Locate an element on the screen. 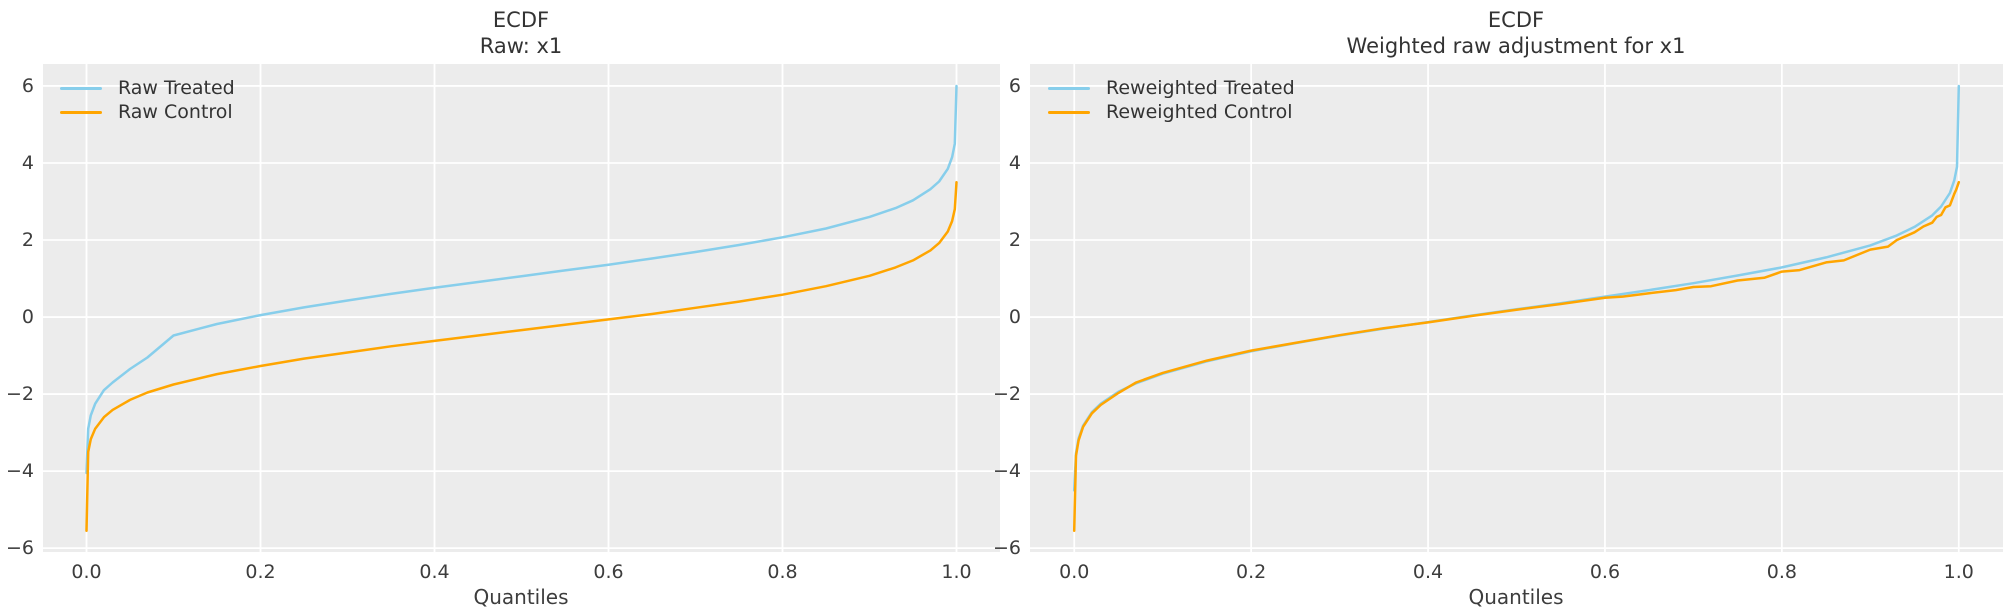 The height and width of the screenshot is (611, 2011). legend-row: Raw Treated is located at coordinates (147, 88).